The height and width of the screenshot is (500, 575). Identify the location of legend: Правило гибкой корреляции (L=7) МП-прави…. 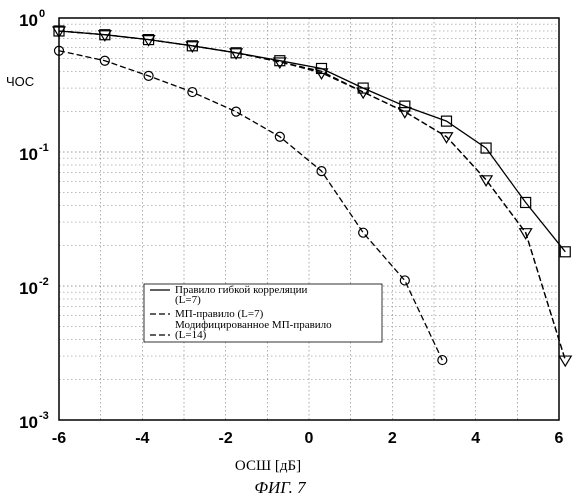
(263, 313).